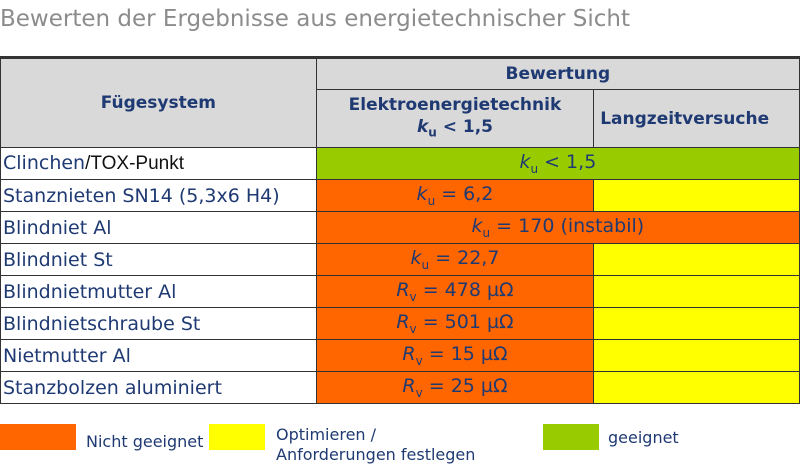  What do you see at coordinates (696, 118) in the screenshot?
I see `header-langzeitversuche: Langzeitversuche` at bounding box center [696, 118].